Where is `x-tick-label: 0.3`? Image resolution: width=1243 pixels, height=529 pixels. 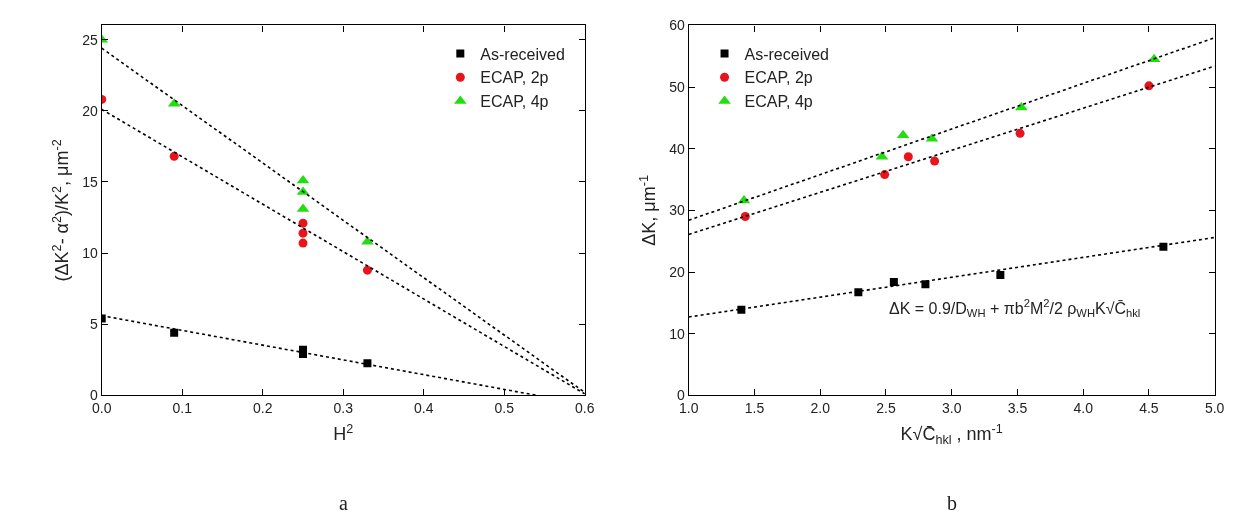
x-tick-label: 0.3 is located at coordinates (343, 408).